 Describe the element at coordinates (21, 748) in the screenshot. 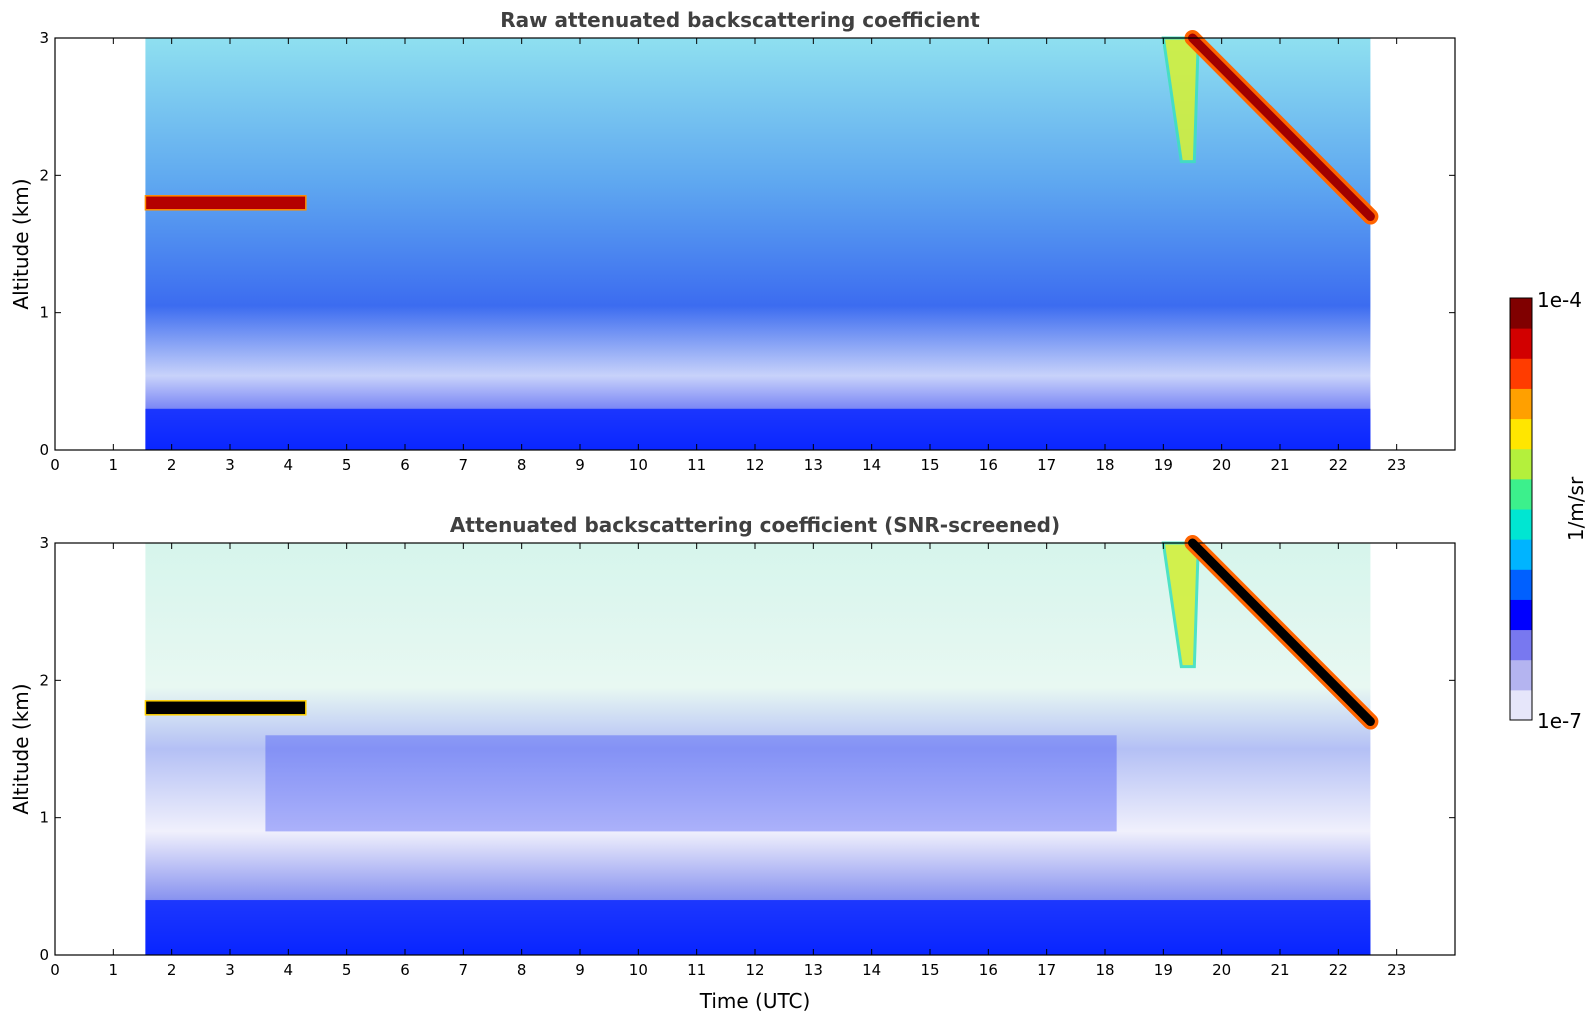

I see `bottom-panel-y-label: Altitude (km)` at that location.